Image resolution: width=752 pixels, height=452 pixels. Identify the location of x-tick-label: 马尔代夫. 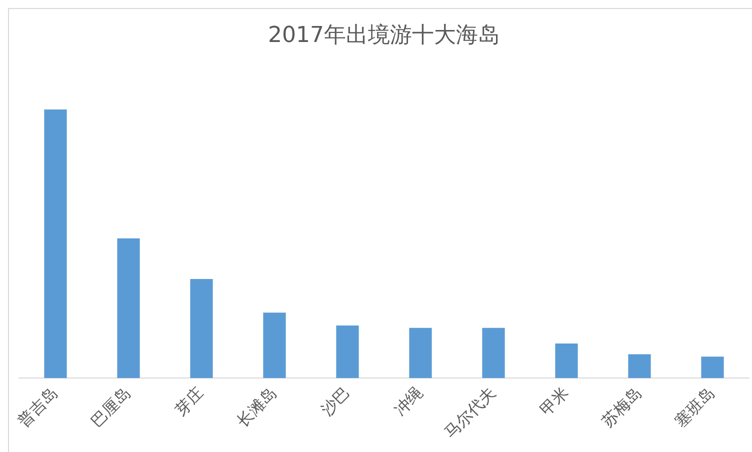
(470, 412).